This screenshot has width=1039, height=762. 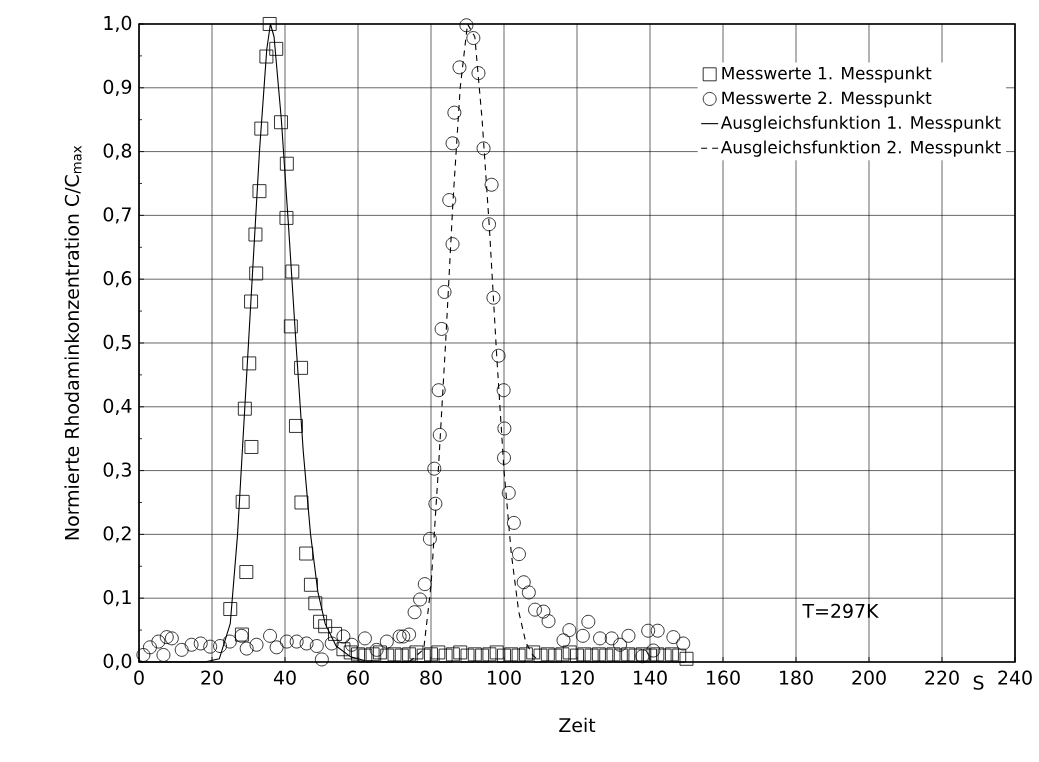 I want to click on y-tick-label: 0,7, so click(x=117, y=215).